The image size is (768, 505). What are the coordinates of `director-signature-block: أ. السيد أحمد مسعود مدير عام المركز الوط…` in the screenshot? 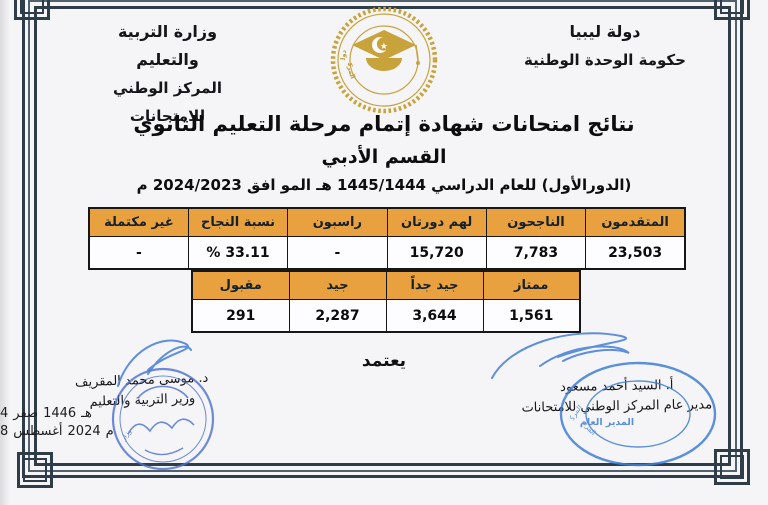 It's located at (617, 396).